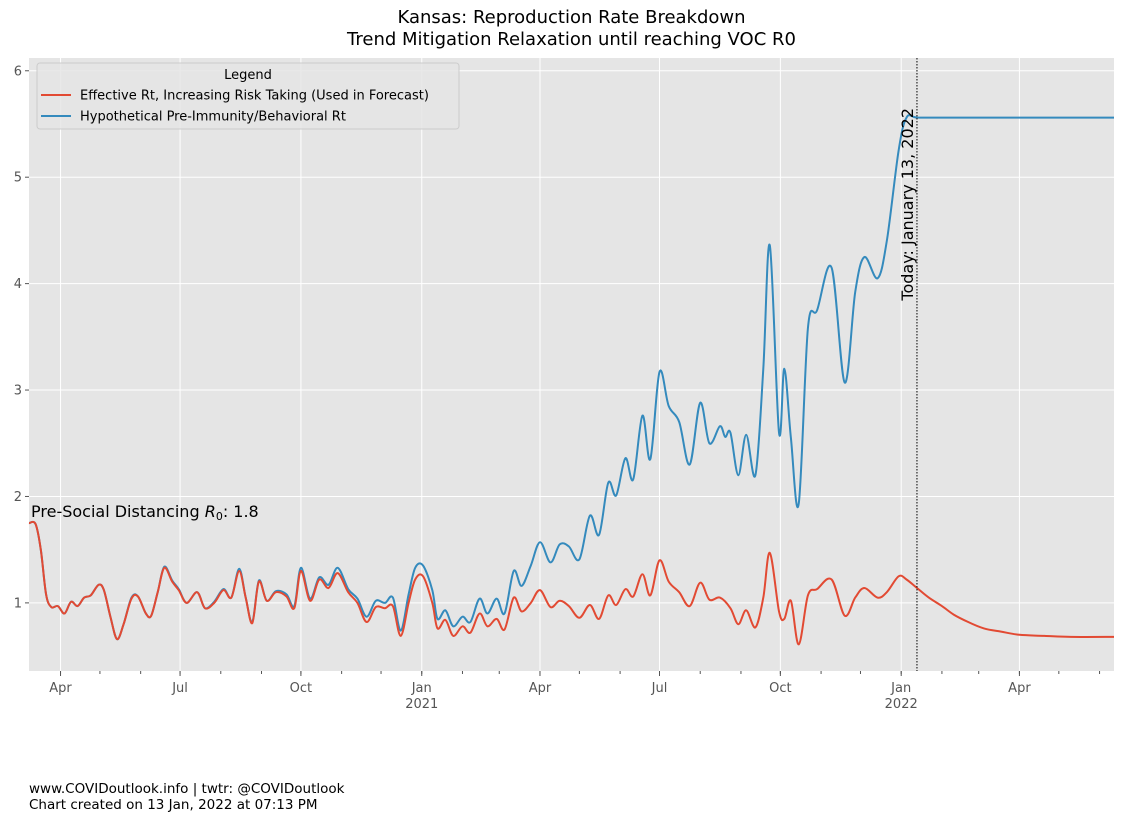  Describe the element at coordinates (18, 178) in the screenshot. I see `y-tick-label: 5` at that location.